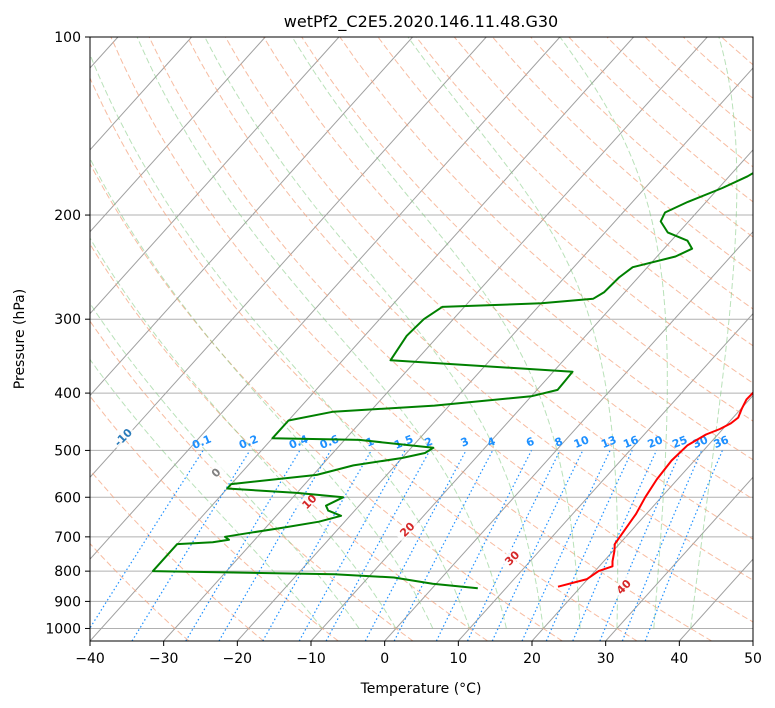 Image resolution: width=775 pixels, height=708 pixels. Describe the element at coordinates (532, 659) in the screenshot. I see `x-tick-label: 20` at that location.